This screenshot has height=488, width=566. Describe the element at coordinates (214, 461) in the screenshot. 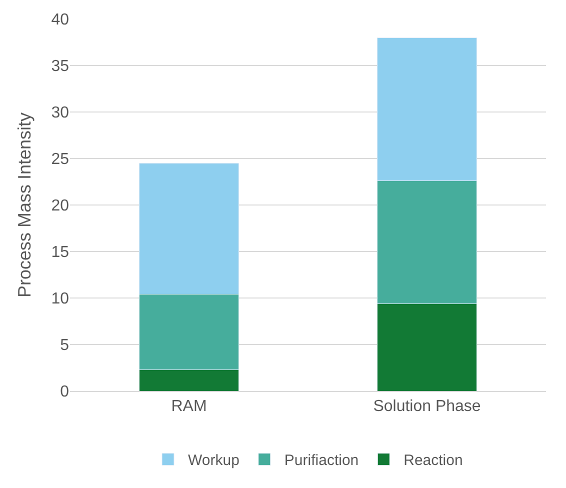

I see `legend-label: Workup` at that location.